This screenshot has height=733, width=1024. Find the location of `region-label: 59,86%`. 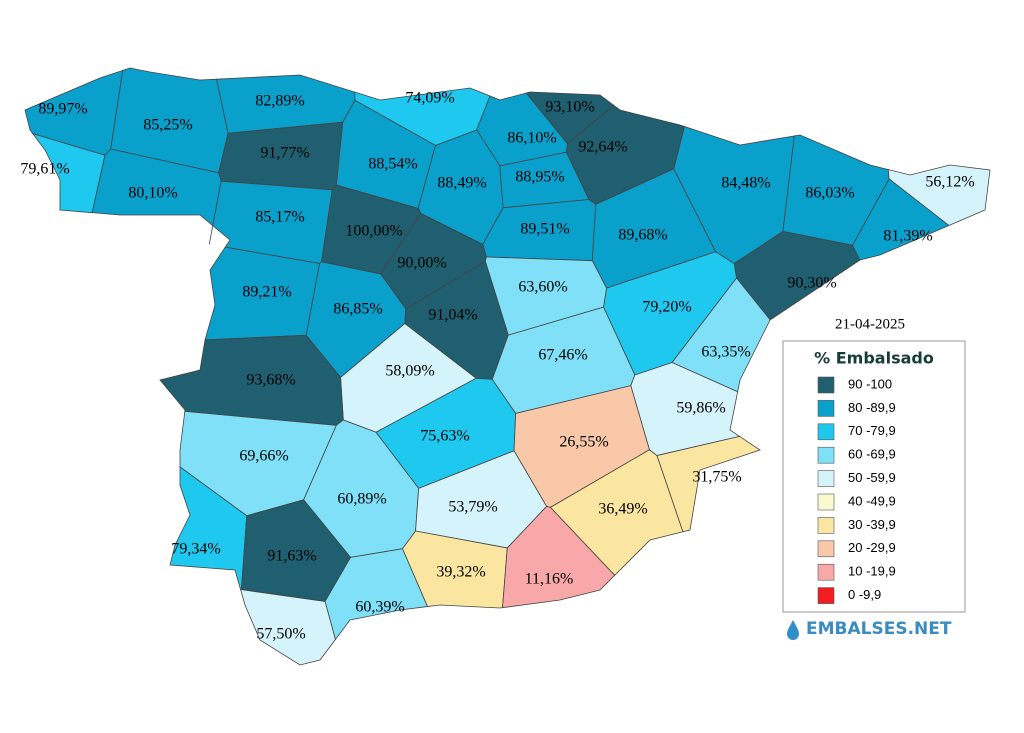

region-label: 59,86% is located at coordinates (700, 408).